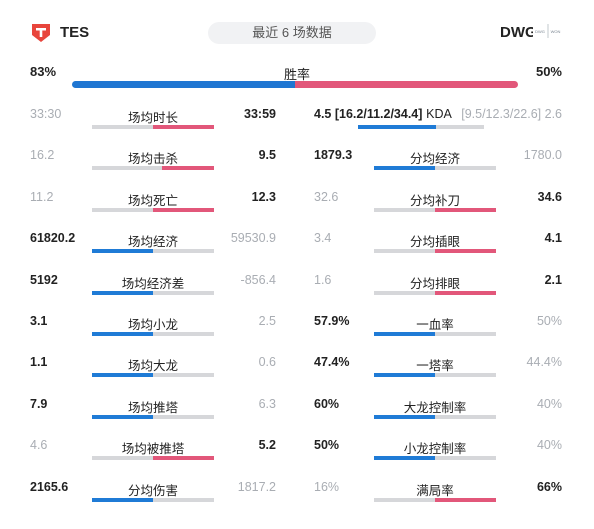  What do you see at coordinates (263, 196) in the screenshot?
I see `stat-right-value: 12.3` at bounding box center [263, 196].